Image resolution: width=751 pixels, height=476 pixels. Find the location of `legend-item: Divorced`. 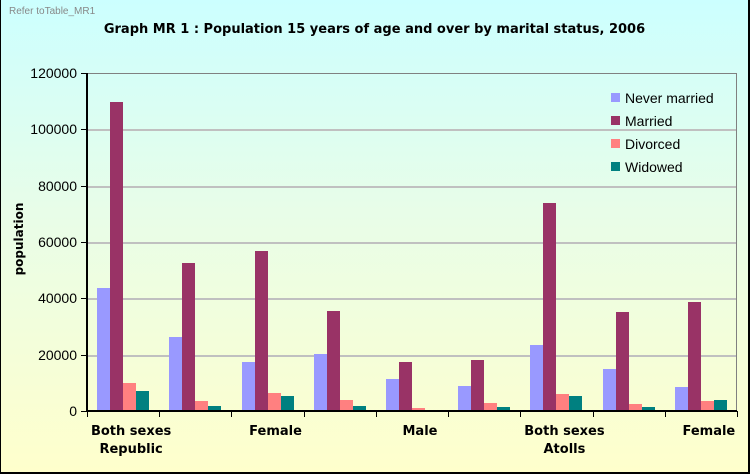

legend-item: Divorced is located at coordinates (662, 143).